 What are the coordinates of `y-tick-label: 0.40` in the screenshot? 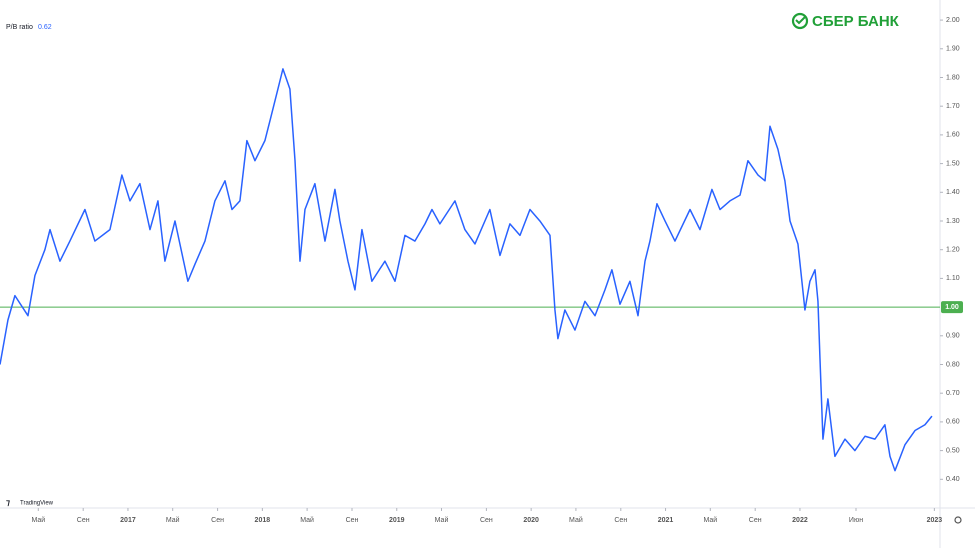 It's located at (953, 479).